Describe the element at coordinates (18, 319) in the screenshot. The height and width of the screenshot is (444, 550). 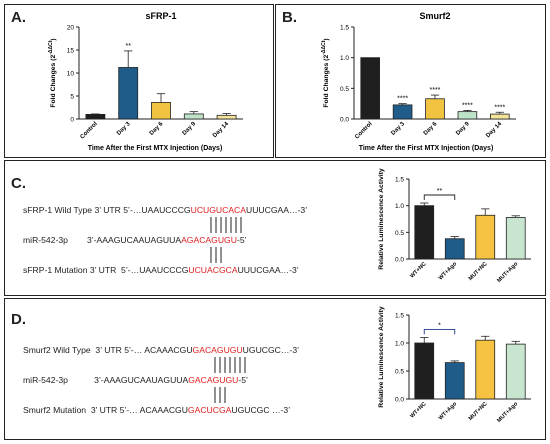
I see `panel-label-d: D.` at that location.